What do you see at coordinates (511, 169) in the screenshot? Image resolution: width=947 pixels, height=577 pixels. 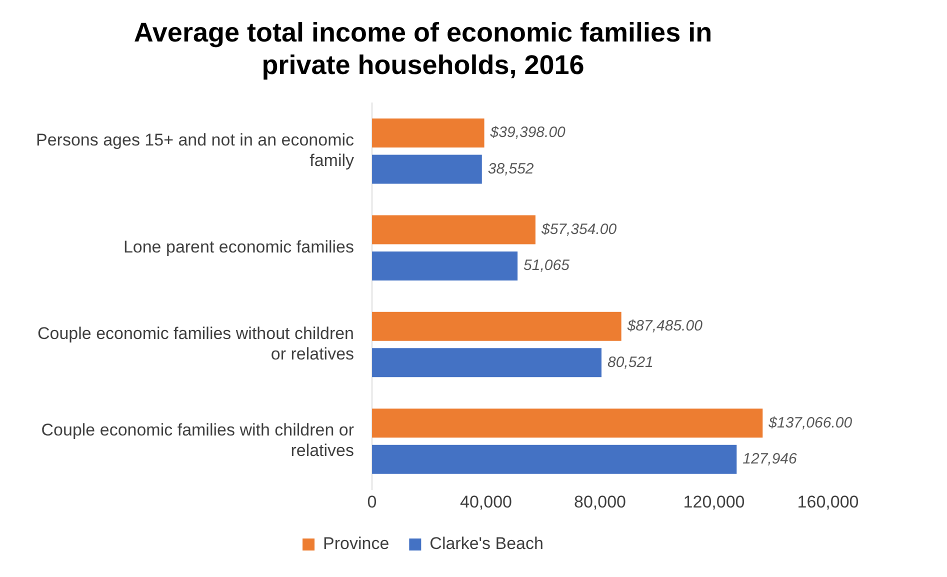 I see `data-label: 38,552` at bounding box center [511, 169].